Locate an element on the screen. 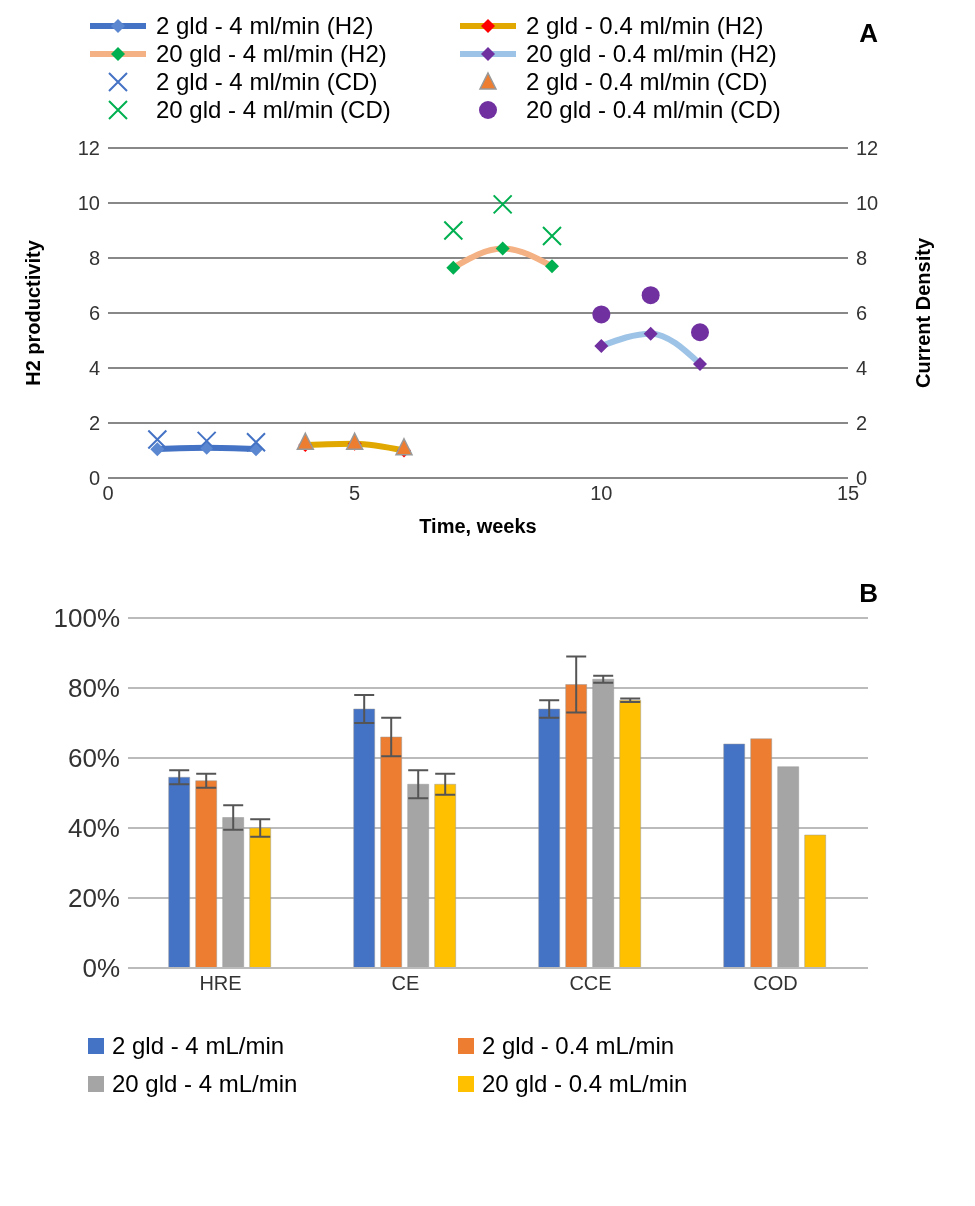 This screenshot has height=1206, width=975. x-tick-label: 10 is located at coordinates (601, 493).